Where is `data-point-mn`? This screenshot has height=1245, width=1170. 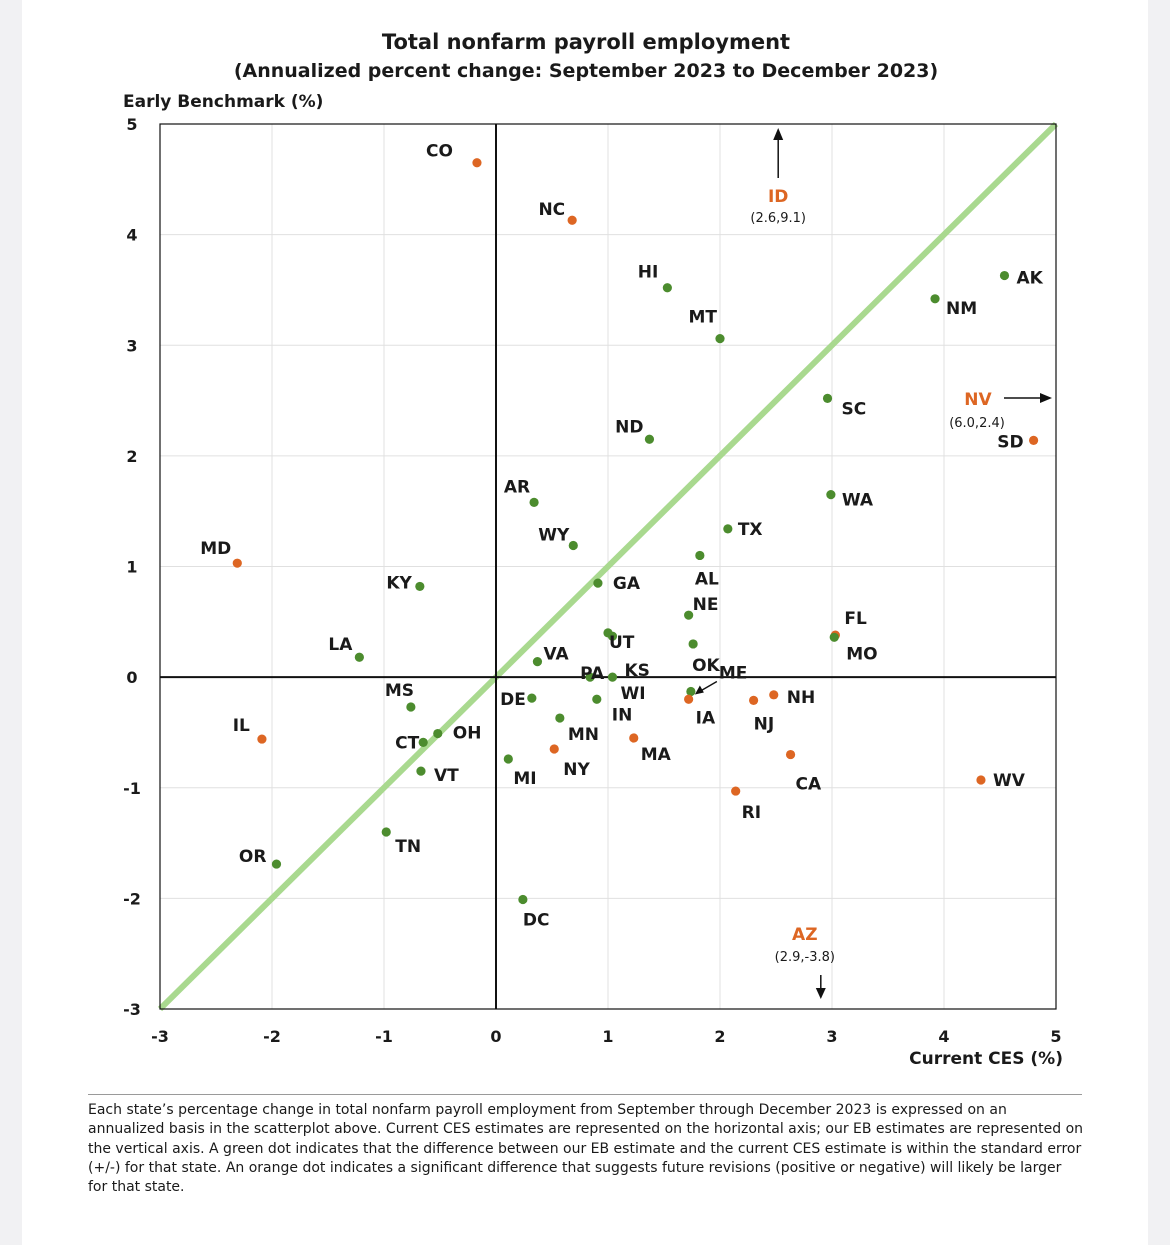
data-point-mn is located at coordinates (560, 718).